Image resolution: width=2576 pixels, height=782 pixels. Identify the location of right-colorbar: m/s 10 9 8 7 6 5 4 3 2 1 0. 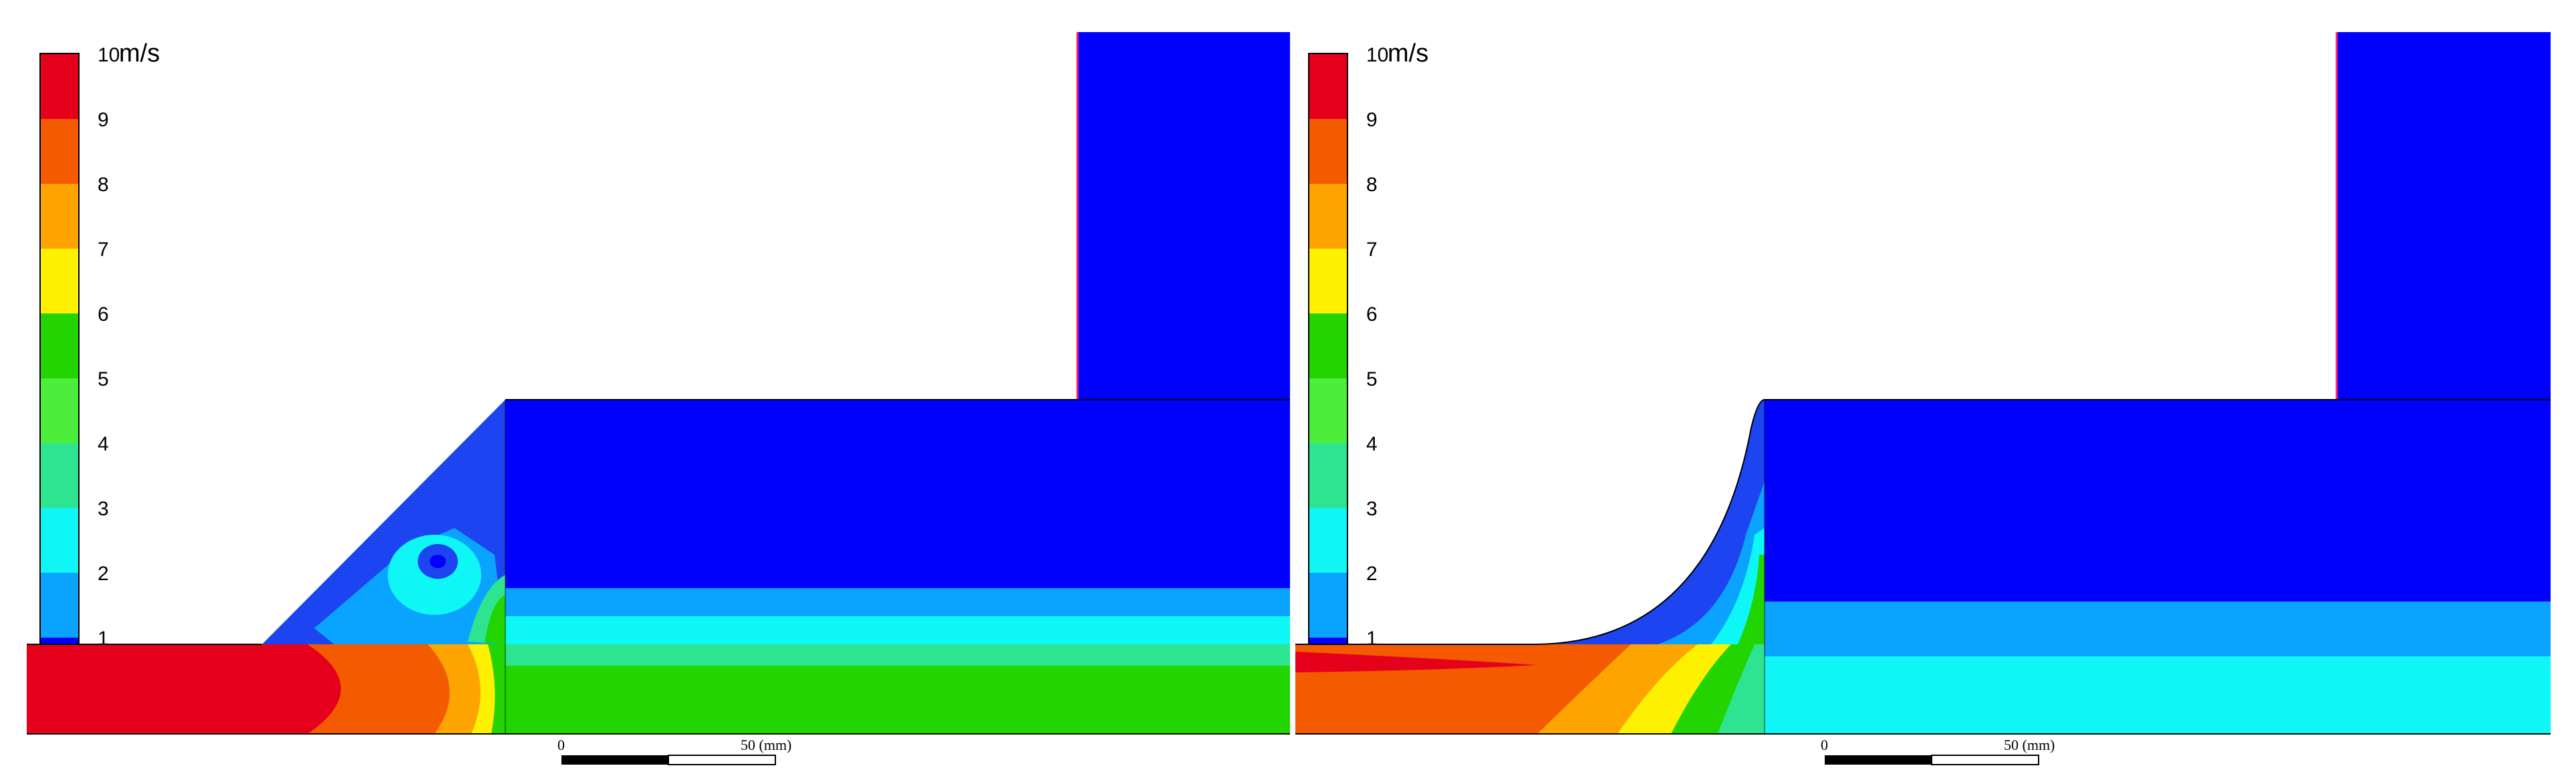
(1368, 376).